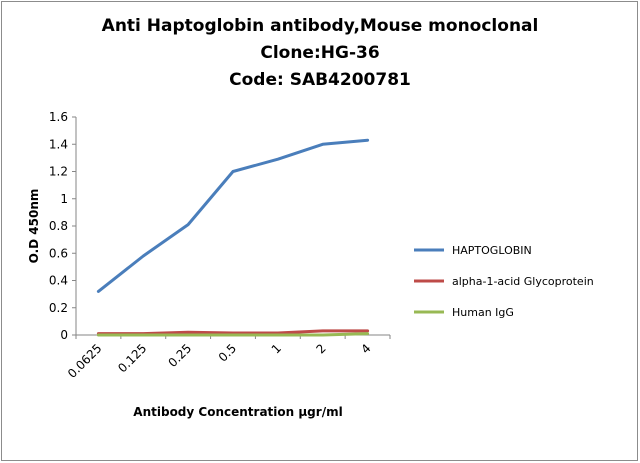 This screenshot has height=463, width=640. Describe the element at coordinates (58, 226) in the screenshot. I see `y-tick-label: 0.8` at that location.